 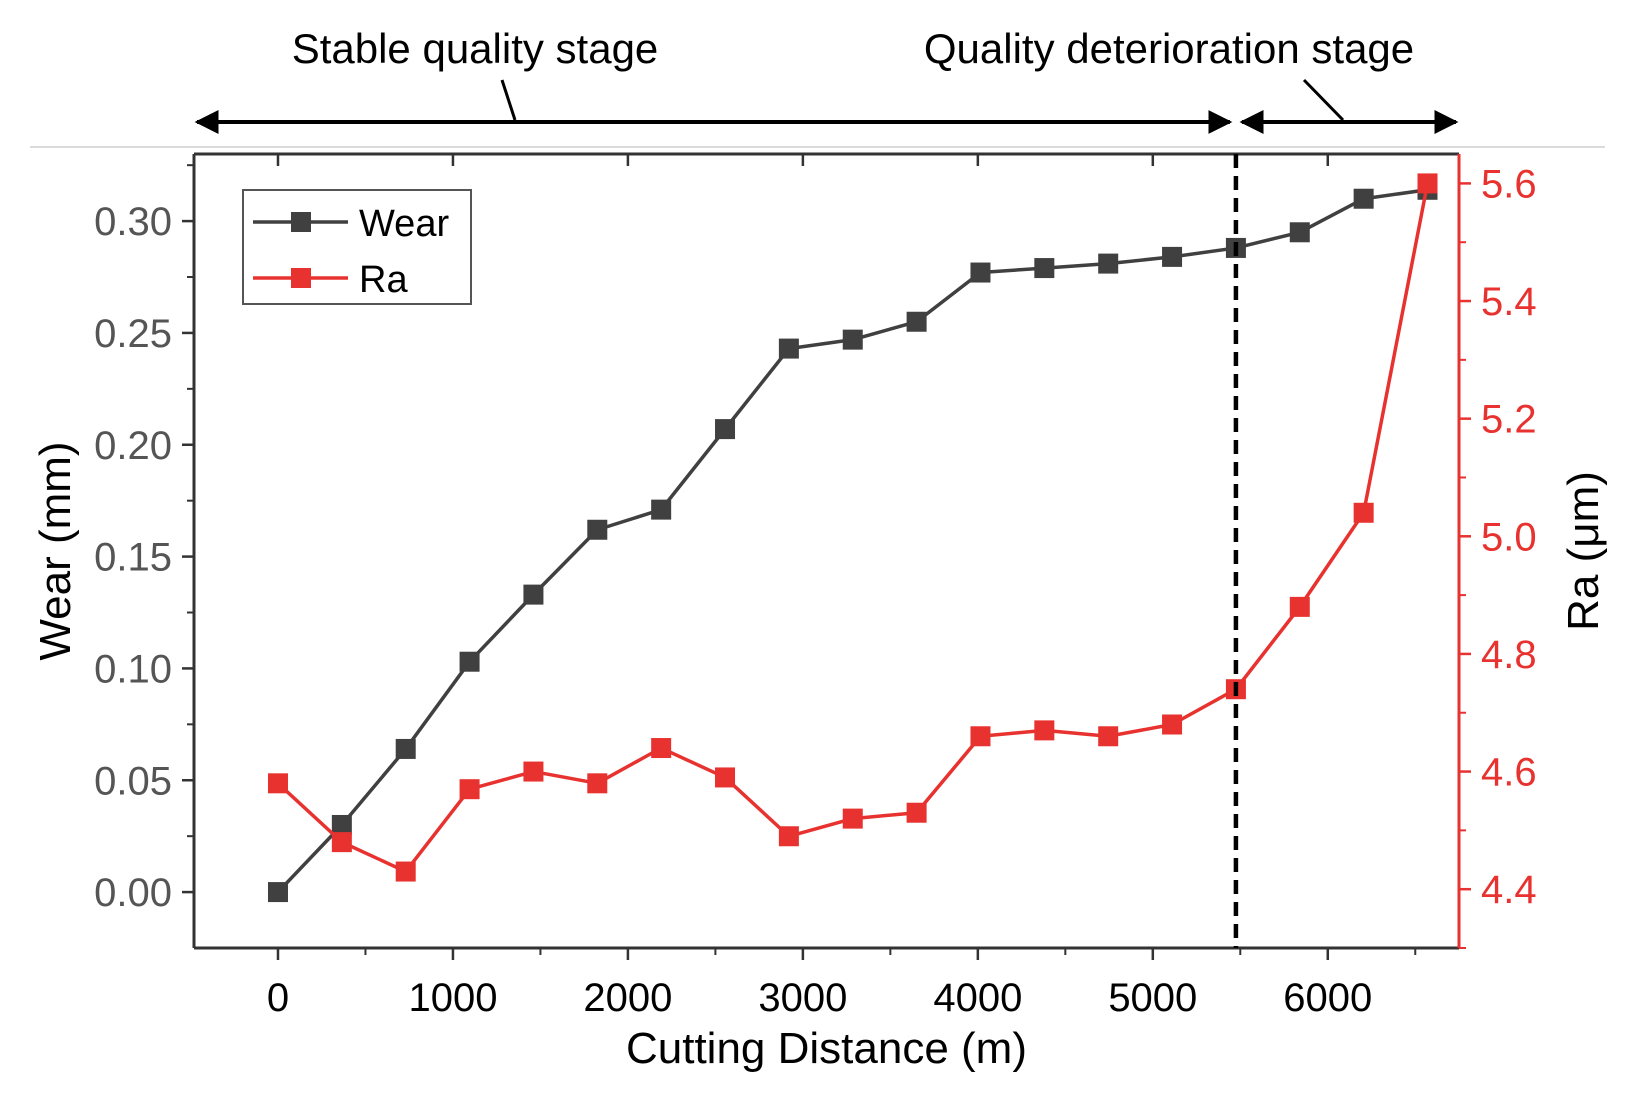 What do you see at coordinates (133, 781) in the screenshot?
I see `y-tick-label: 0.05` at bounding box center [133, 781].